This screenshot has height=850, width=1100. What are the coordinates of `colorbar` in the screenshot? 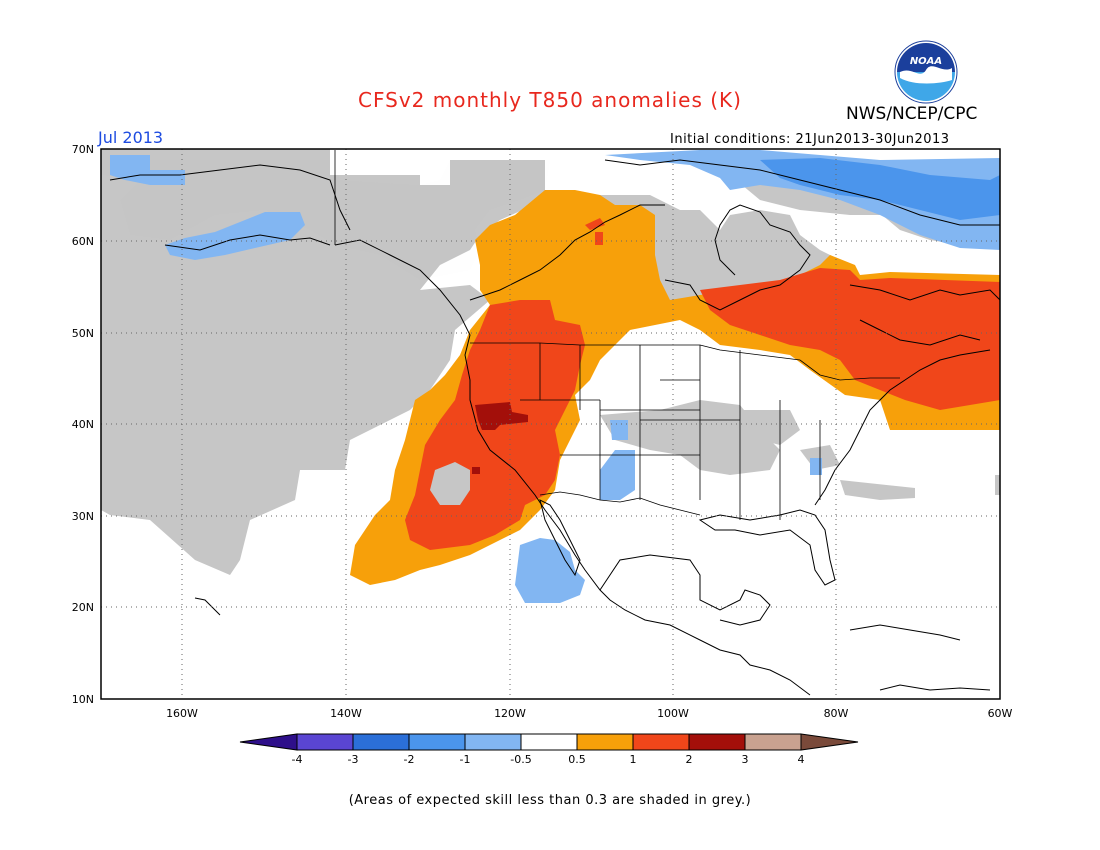 It's located at (549, 742).